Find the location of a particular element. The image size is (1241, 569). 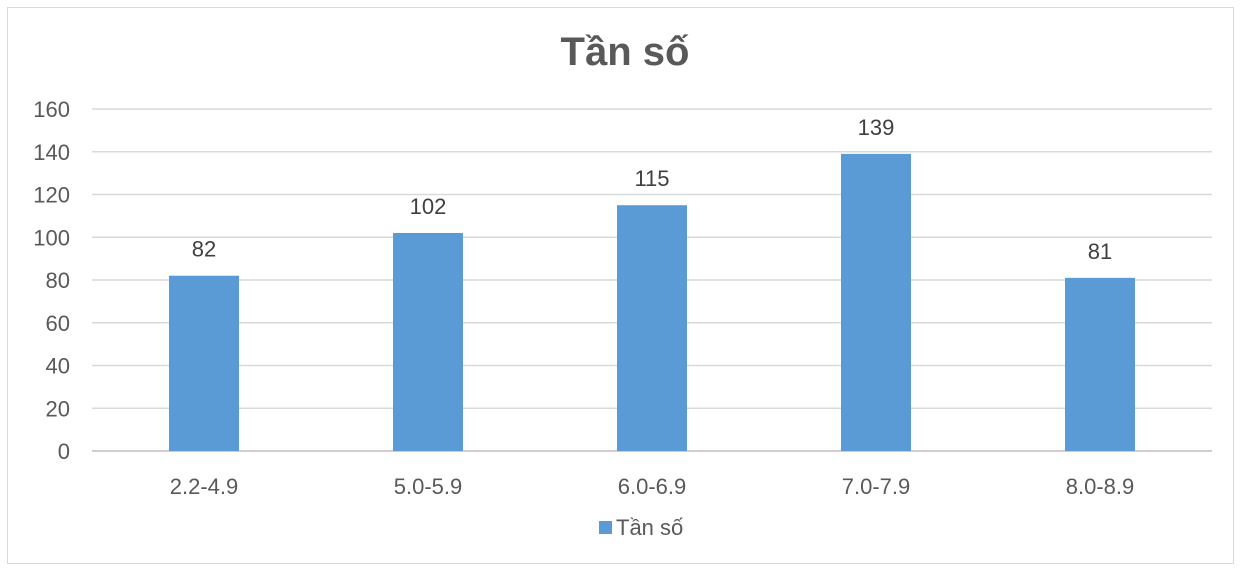

y-tick-label: 120 is located at coordinates (51, 195).